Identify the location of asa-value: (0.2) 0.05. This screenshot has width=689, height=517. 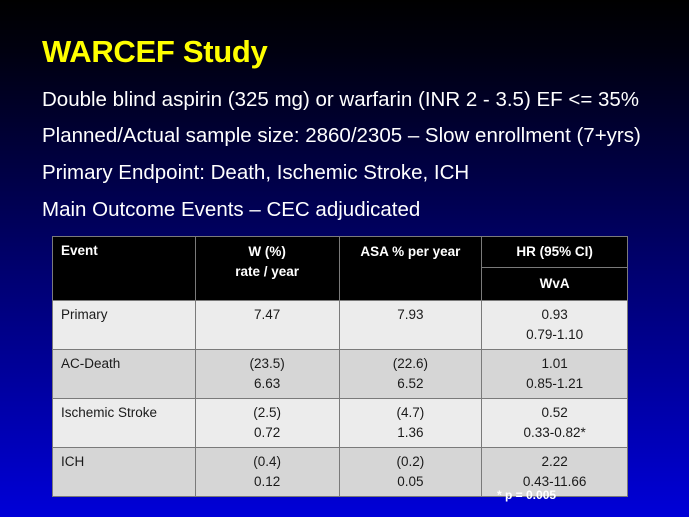
(410, 472).